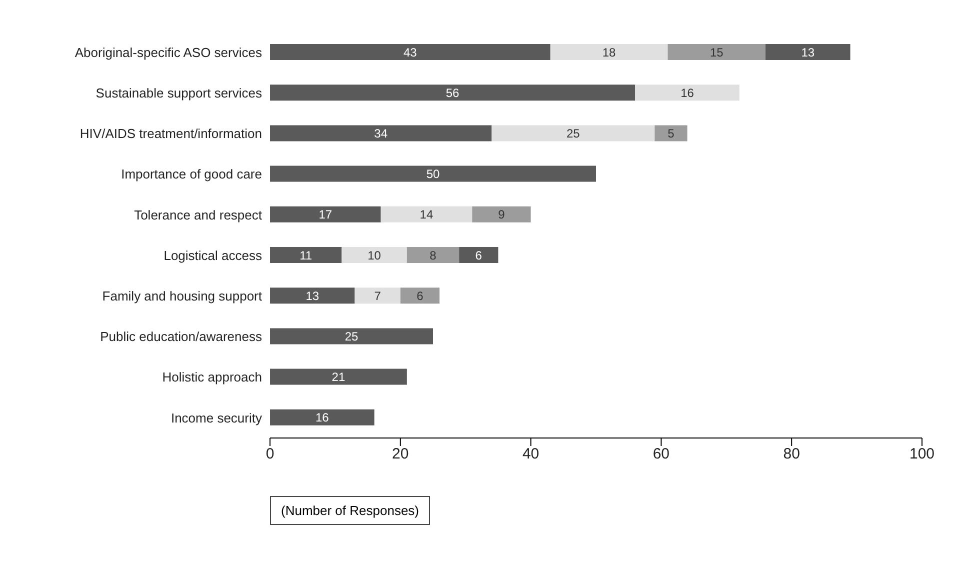  Describe the element at coordinates (531, 454) in the screenshot. I see `x-tick-label: 40` at that location.